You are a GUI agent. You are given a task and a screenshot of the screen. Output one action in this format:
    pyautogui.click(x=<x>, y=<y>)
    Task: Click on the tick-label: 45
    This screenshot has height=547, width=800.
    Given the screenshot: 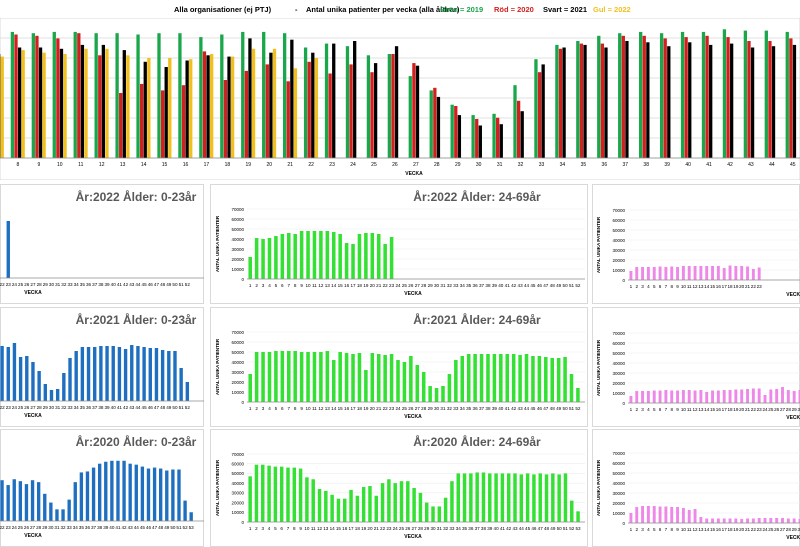 What is the action you would take?
    pyautogui.click(x=145, y=407)
    